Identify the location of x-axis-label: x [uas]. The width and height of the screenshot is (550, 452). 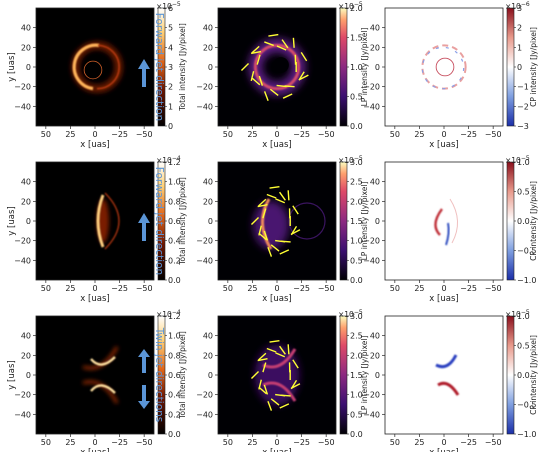
(443, 145).